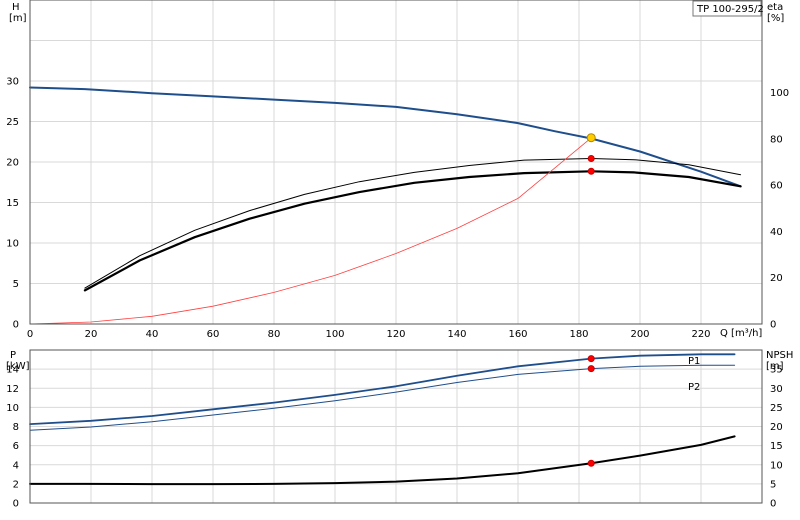 This screenshot has height=520, width=800. Describe the element at coordinates (16, 446) in the screenshot. I see `power-left-tick-label: 6` at that location.